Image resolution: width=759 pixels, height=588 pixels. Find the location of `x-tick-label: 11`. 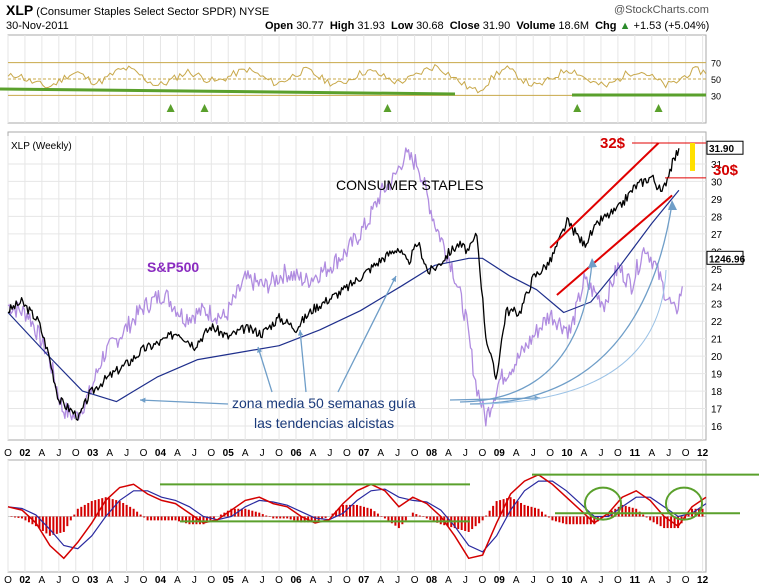

x-tick-label: 11 is located at coordinates (635, 580).